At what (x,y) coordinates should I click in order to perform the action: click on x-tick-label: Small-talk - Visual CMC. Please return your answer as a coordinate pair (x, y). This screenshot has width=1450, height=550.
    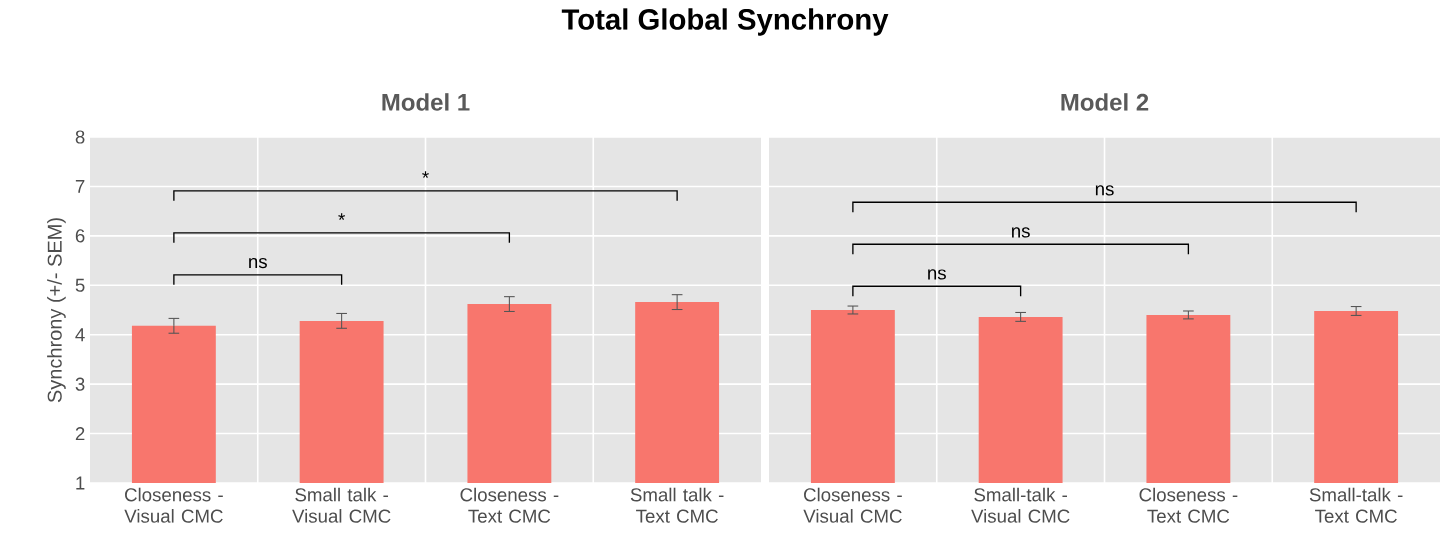
    Looking at the image, I should click on (1020, 505).